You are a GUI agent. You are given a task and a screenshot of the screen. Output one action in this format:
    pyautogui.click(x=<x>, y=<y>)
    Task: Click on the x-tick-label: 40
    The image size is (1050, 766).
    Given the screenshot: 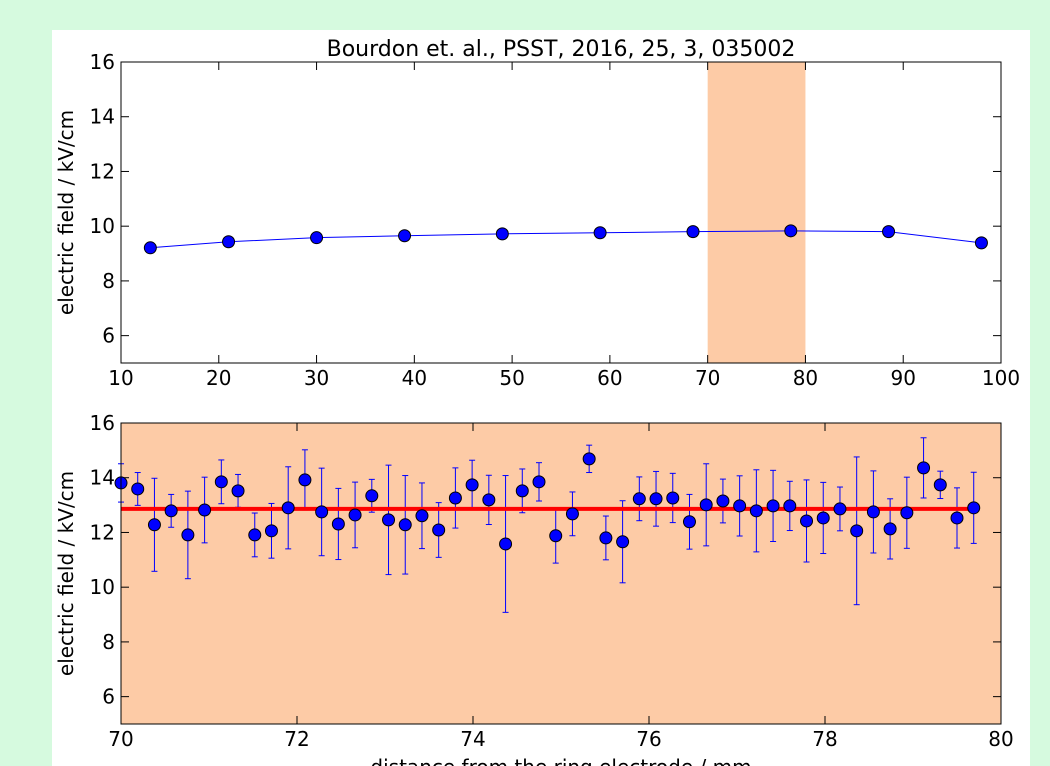 What is the action you would take?
    pyautogui.click(x=414, y=378)
    